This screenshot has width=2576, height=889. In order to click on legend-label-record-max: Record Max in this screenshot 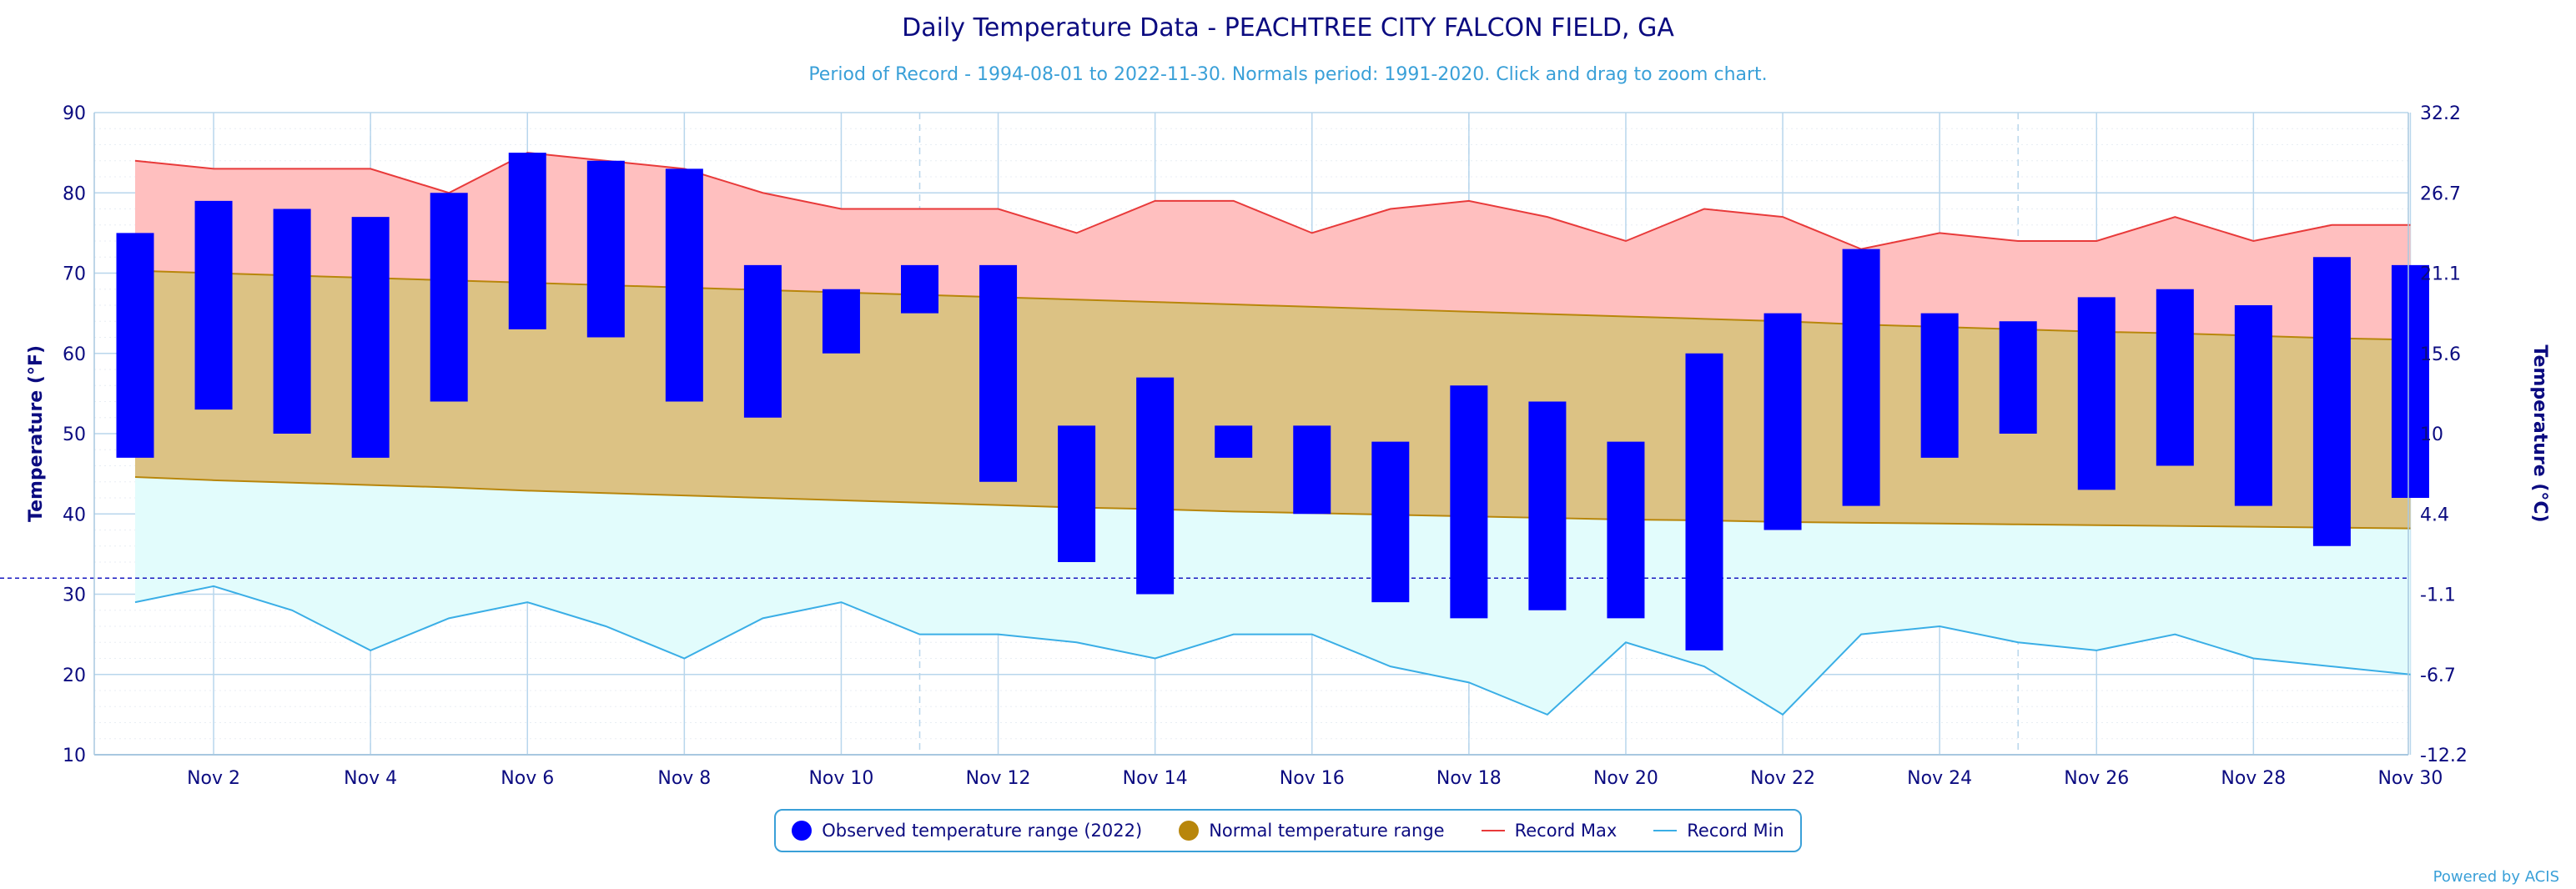, I will do `click(1566, 831)`.